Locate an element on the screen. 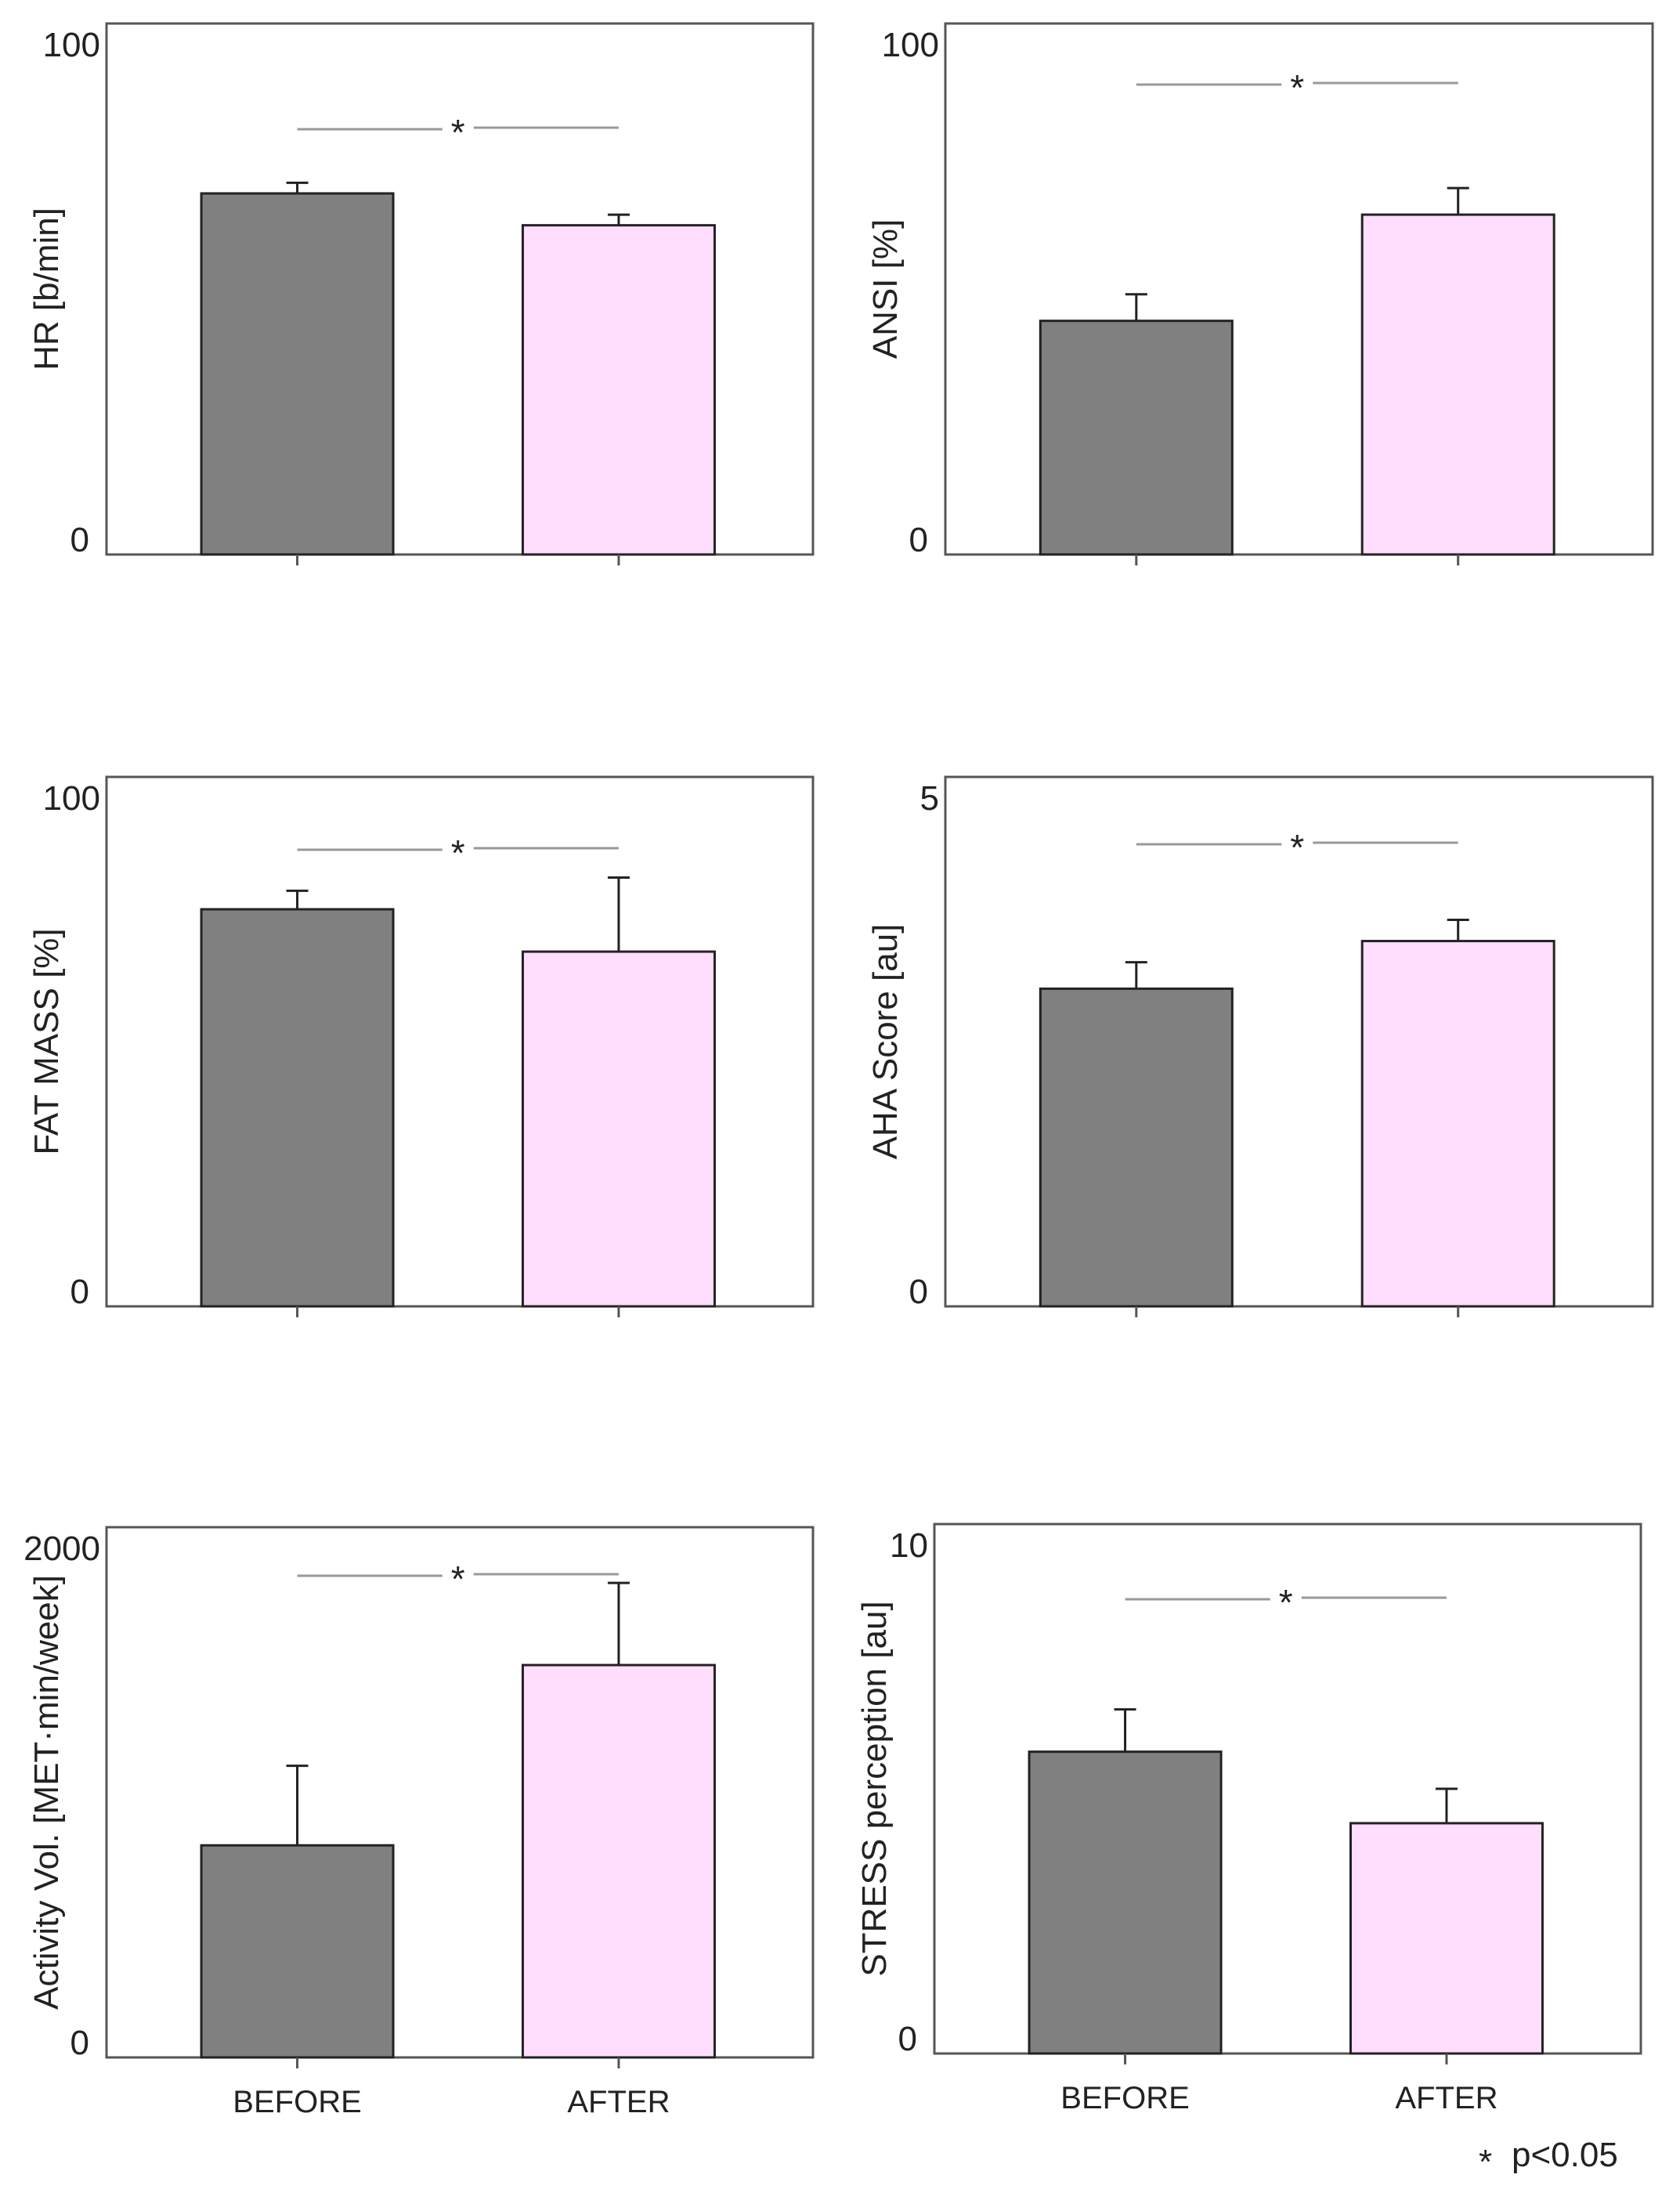 The height and width of the screenshot is (2189, 1680). chart-panel: 0 100 FAT MASS [%] * is located at coordinates (421, 1046).